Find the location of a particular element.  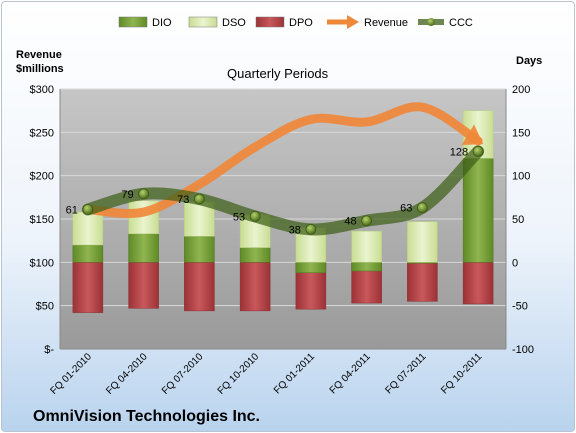

right-tick-label: -50 is located at coordinates (520, 307).